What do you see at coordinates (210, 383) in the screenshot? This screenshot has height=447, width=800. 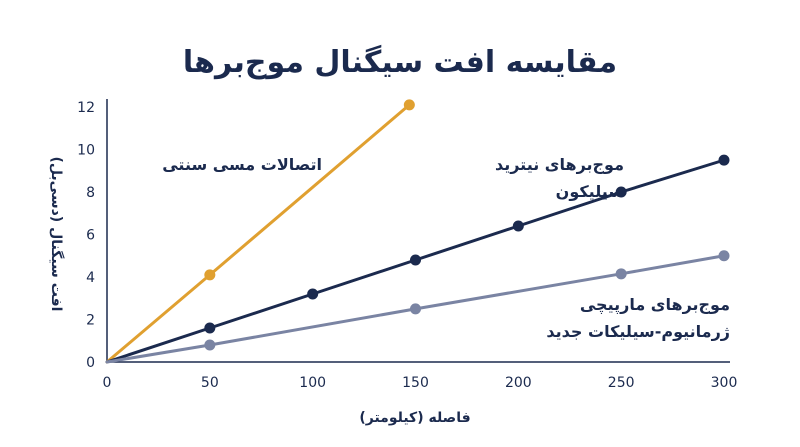 I see `x-tick-label: 50` at bounding box center [210, 383].